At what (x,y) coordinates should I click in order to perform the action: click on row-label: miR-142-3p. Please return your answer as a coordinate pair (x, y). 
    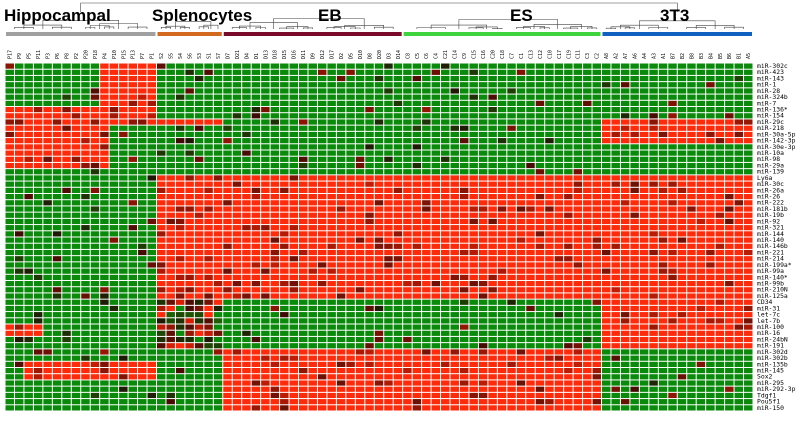
    Looking at the image, I should click on (776, 141).